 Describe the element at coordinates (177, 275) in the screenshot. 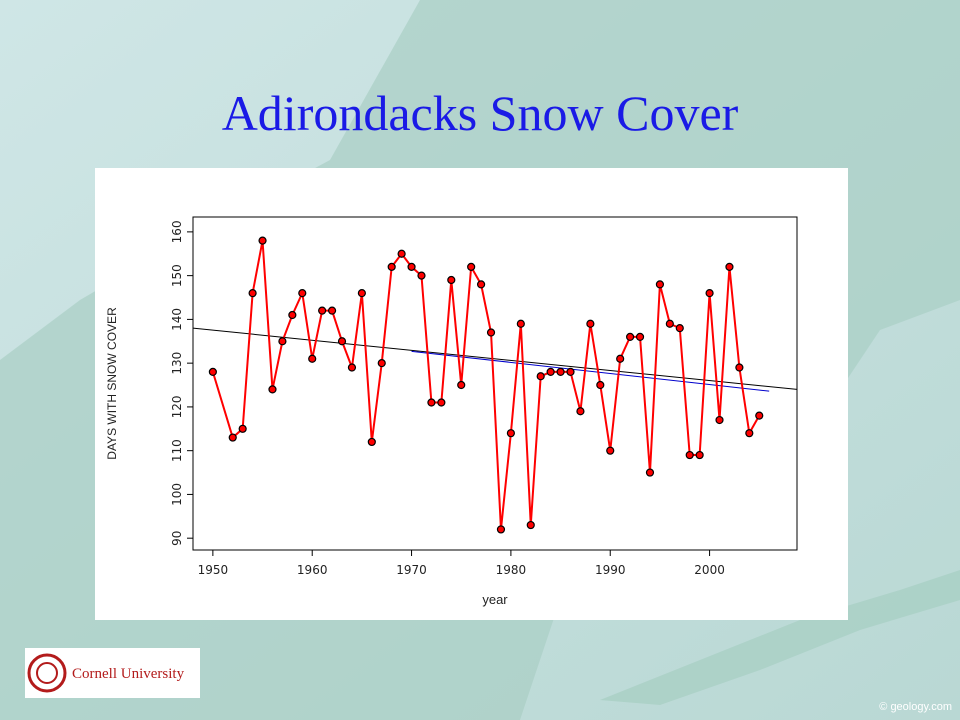

I see `y-tick-label: 150` at that location.